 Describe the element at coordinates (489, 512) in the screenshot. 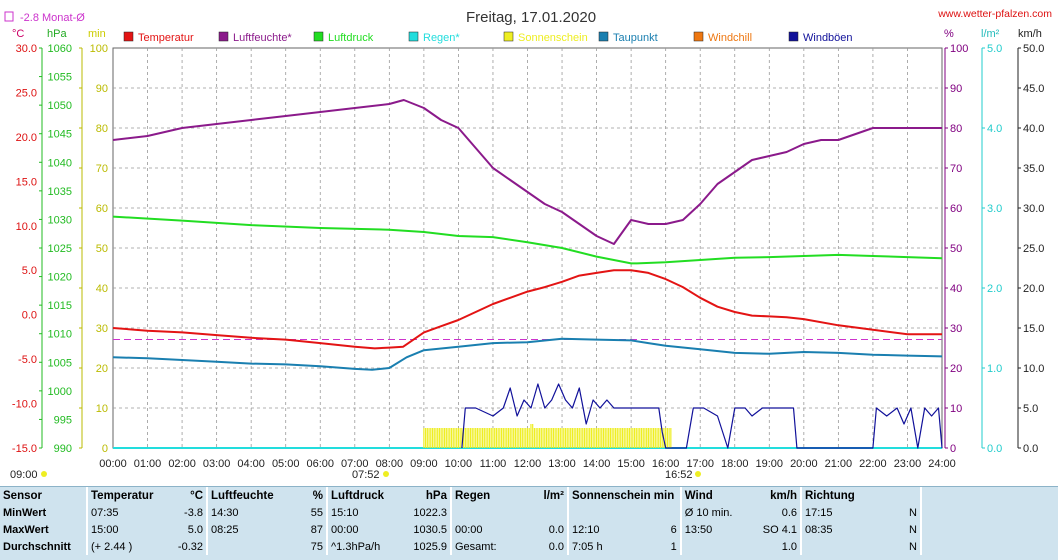

I see `cell-rain-time` at that location.